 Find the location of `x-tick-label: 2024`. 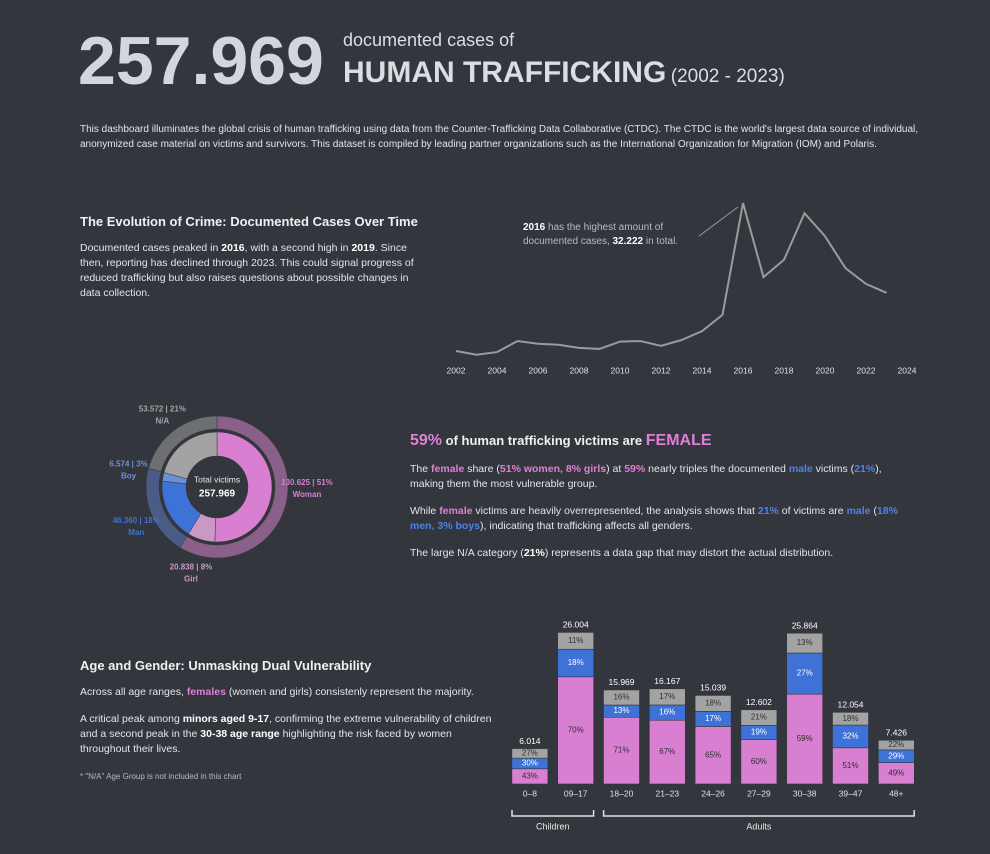

x-tick-label: 2024 is located at coordinates (907, 370).